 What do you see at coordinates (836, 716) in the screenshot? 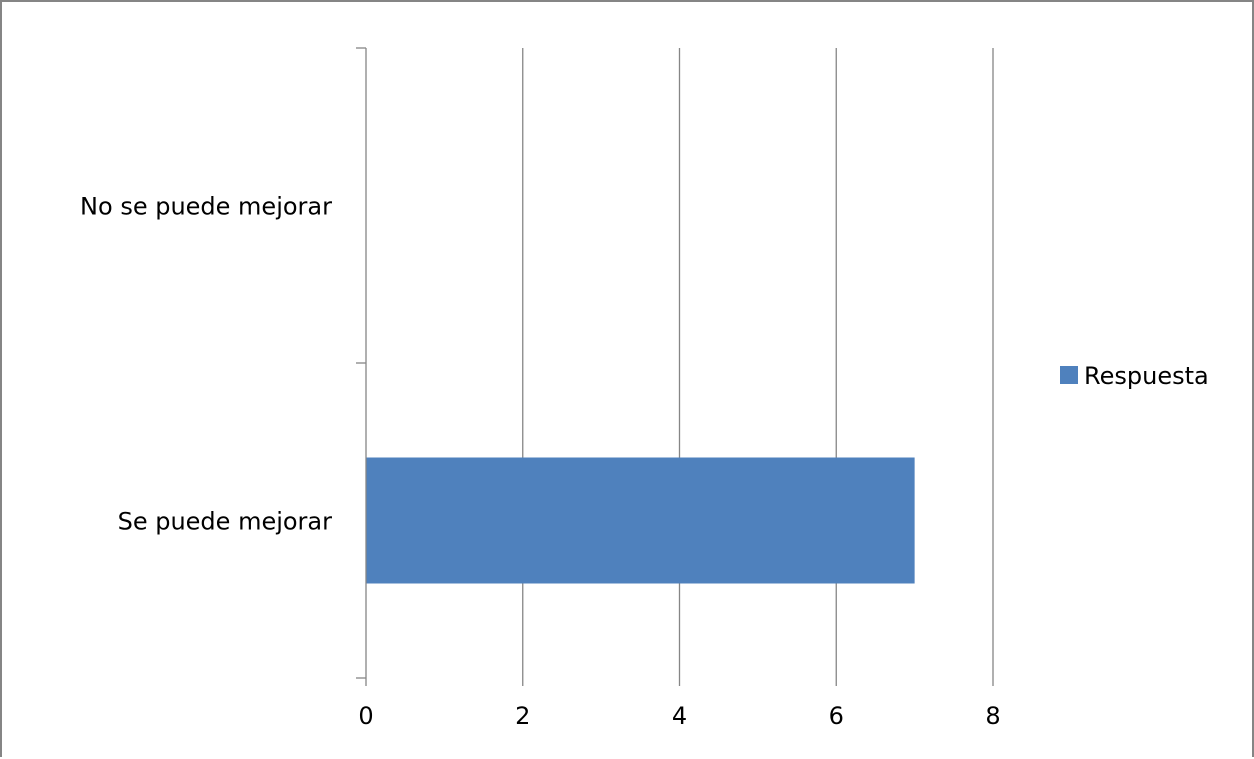
I see `x-tick-label-3: 6` at bounding box center [836, 716].